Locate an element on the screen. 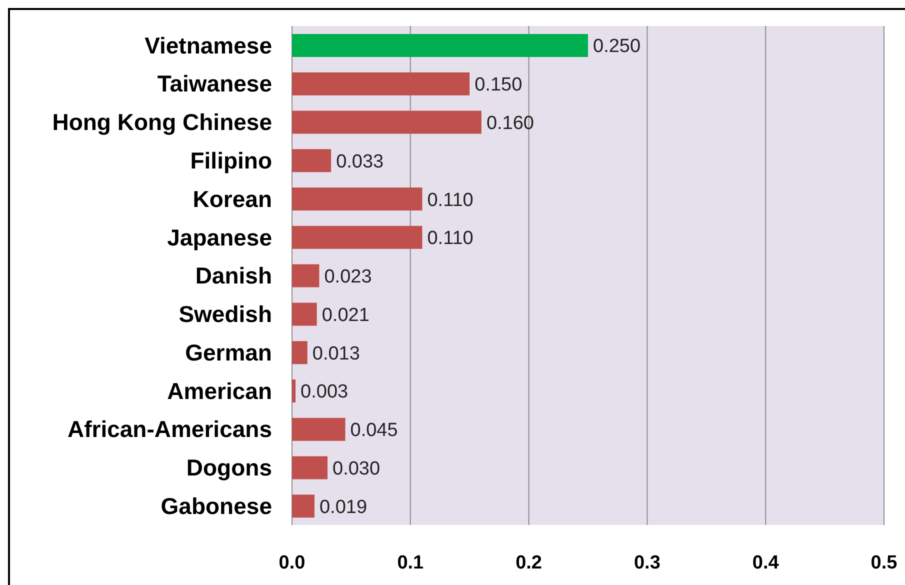 The width and height of the screenshot is (905, 585). y-tick-label: Vietnamese is located at coordinates (208, 45).